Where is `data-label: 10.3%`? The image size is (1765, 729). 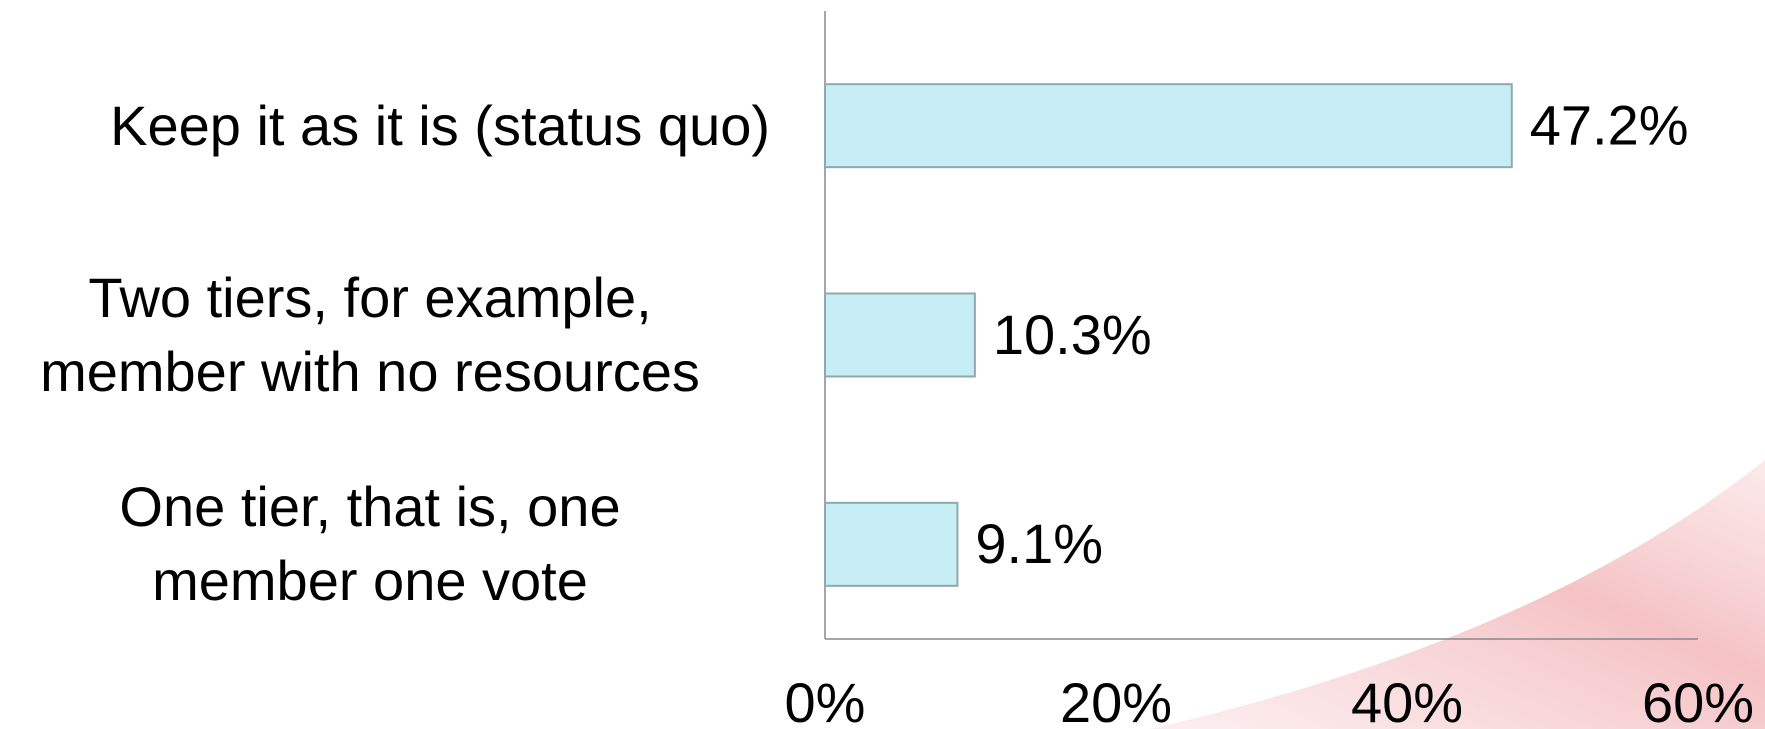
data-label: 10.3% is located at coordinates (1072, 334).